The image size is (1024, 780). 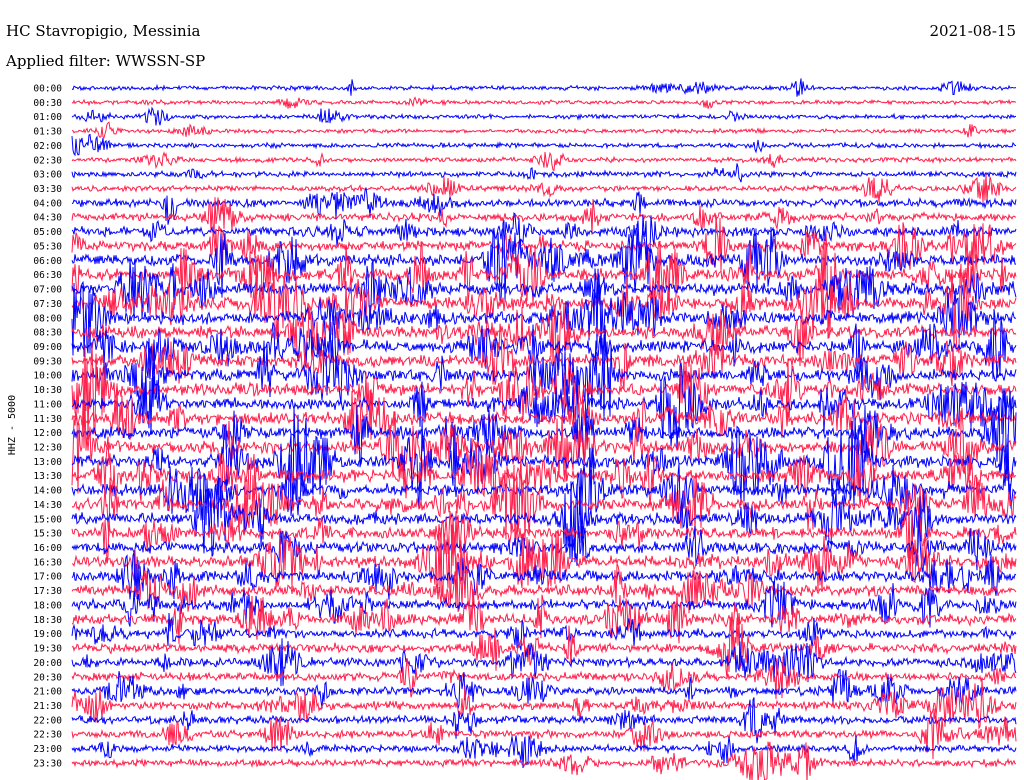 I want to click on time-label-1200: 12:00, so click(x=47, y=433).